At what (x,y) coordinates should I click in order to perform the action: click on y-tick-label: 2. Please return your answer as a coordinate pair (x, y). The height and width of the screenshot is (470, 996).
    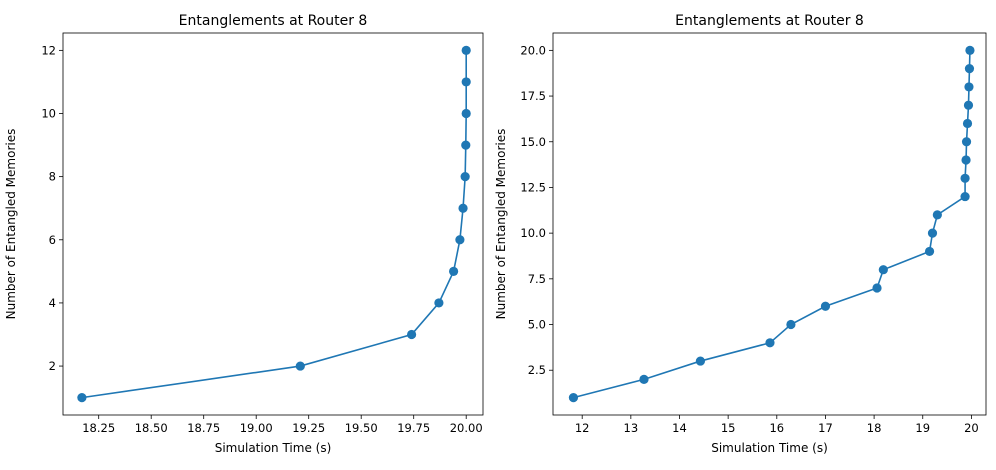
    Looking at the image, I should click on (52, 366).